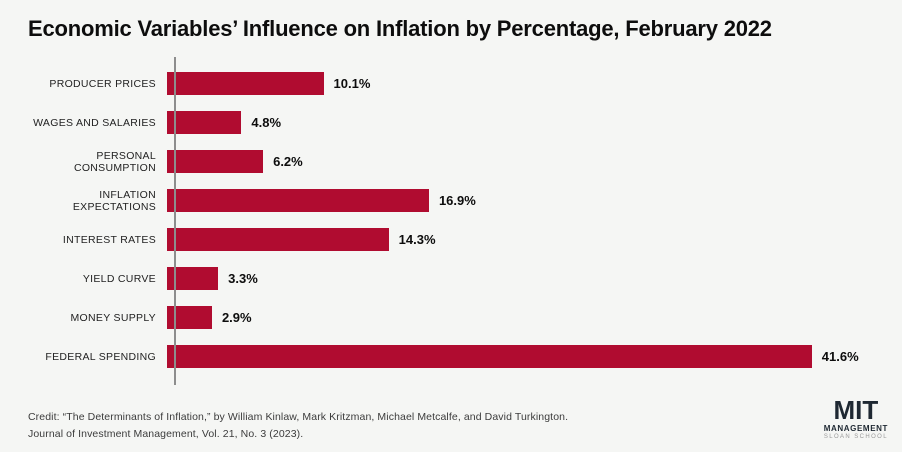  Describe the element at coordinates (526, 240) in the screenshot. I see `bar-area: 14.3%` at that location.